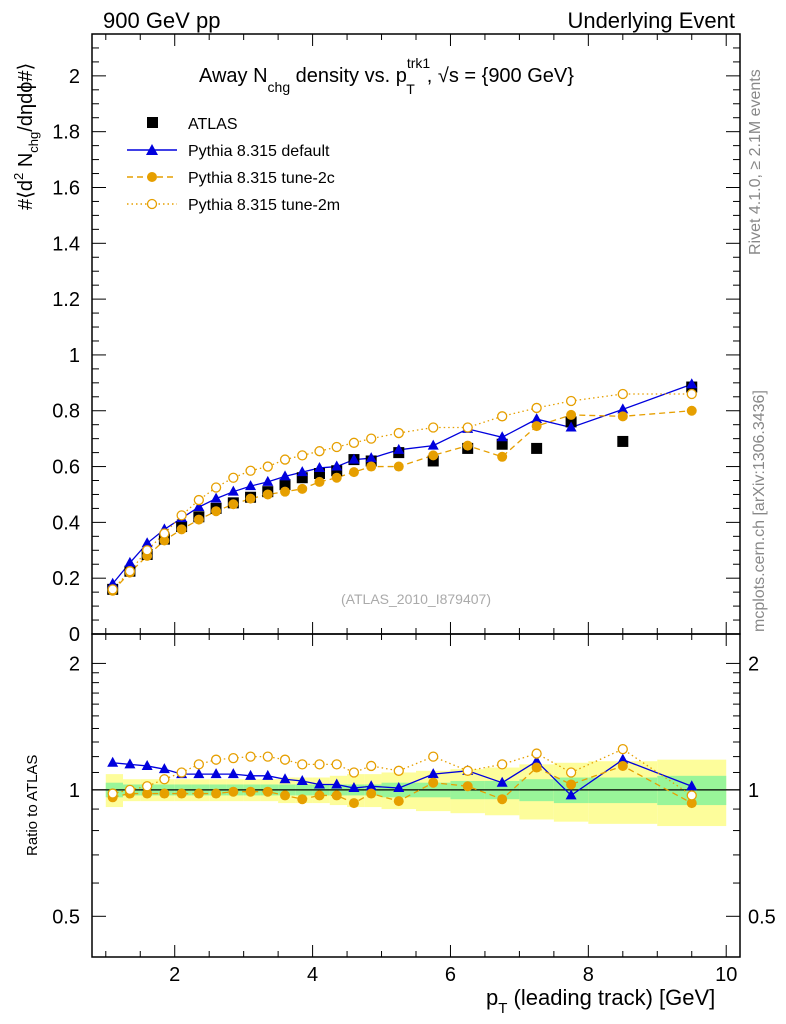  Describe the element at coordinates (502, 1008) in the screenshot. I see `xlabel-part-a-sub: T` at that location.